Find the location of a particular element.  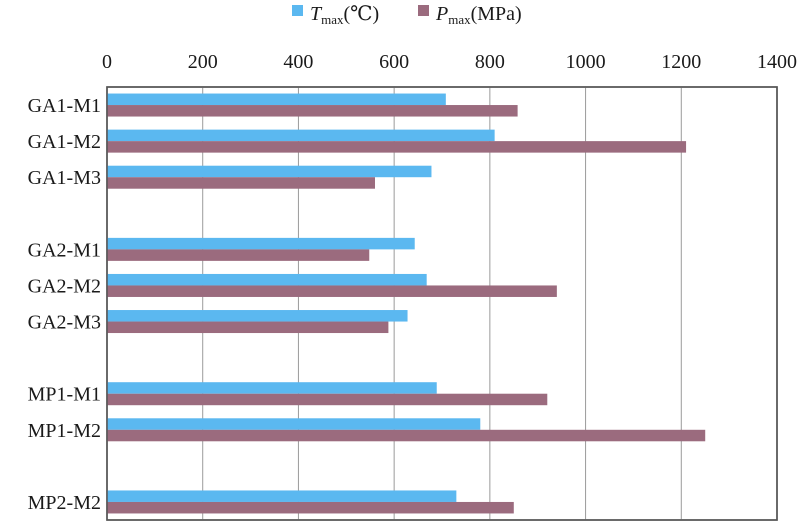

x-axis-tick-labels: 0 200 400 600 800 1000 1200 1400 is located at coordinates (449, 62).